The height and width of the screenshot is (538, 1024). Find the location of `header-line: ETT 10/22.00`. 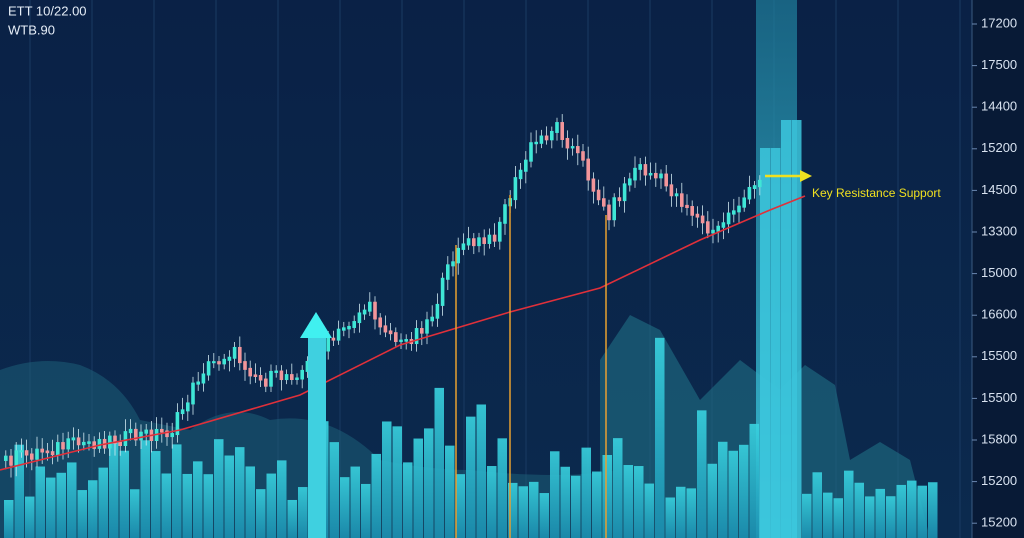

header-line: ETT 10/22.00 is located at coordinates (47, 10).